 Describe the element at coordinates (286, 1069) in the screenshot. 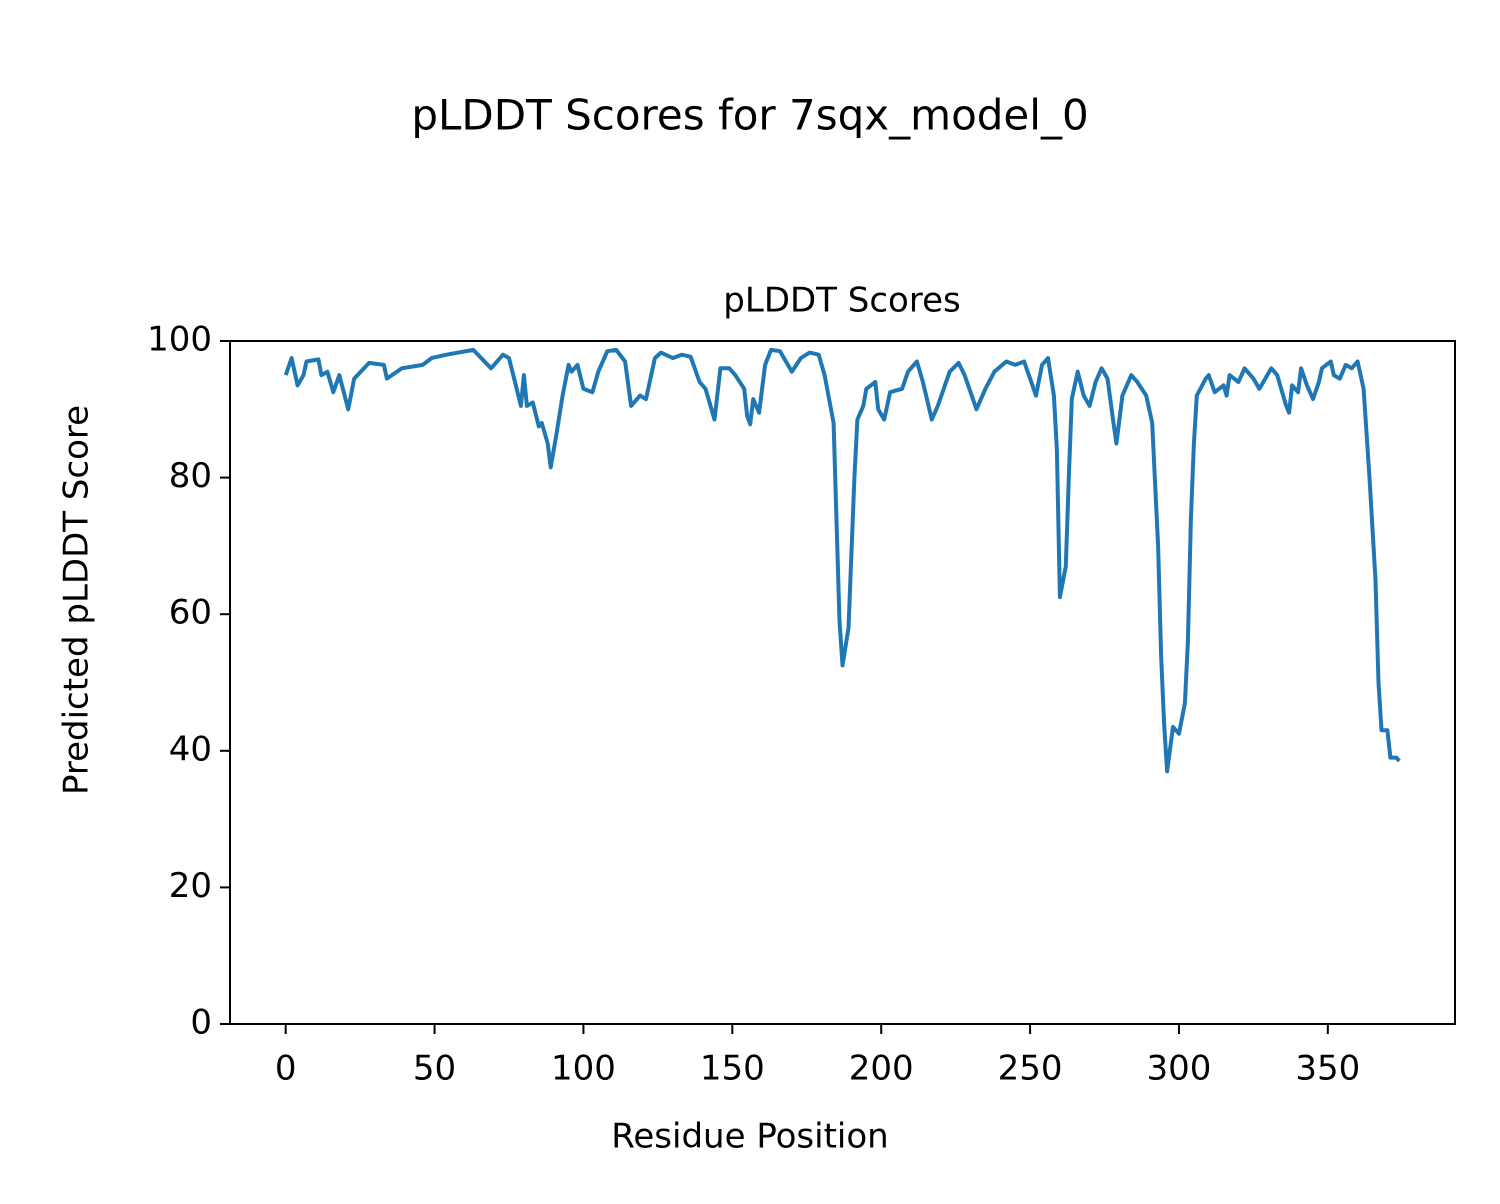

I see `x-tick-label: 0` at that location.